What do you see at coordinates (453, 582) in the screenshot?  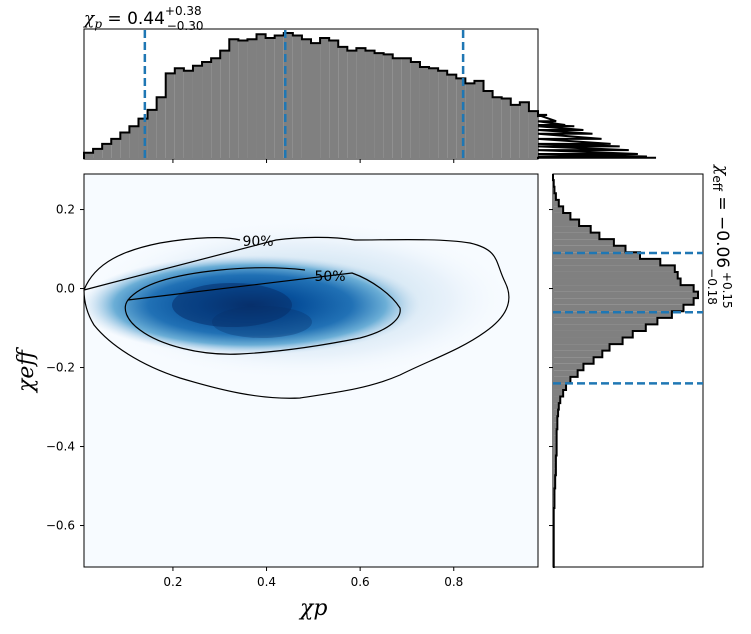 I see `x-tick-label: 0.8` at bounding box center [453, 582].